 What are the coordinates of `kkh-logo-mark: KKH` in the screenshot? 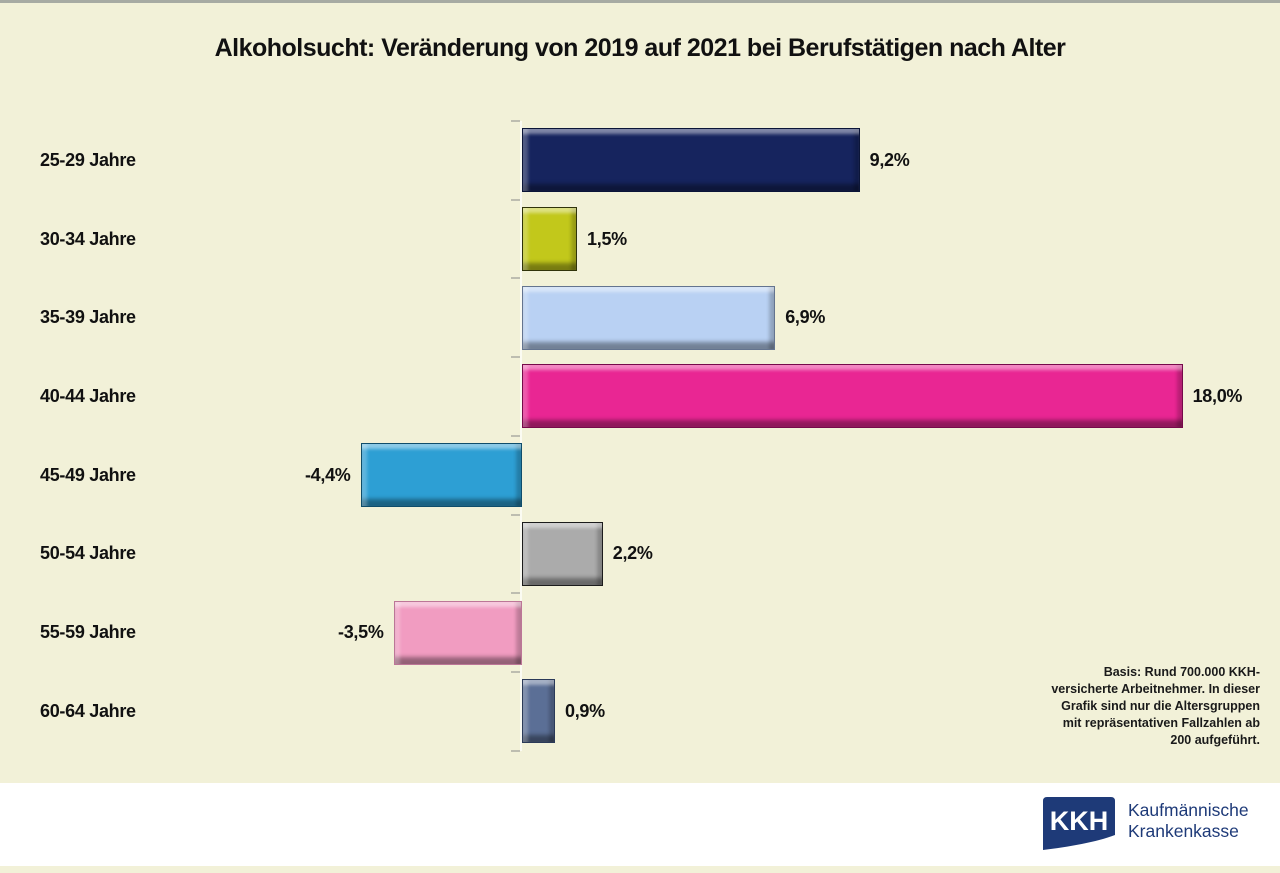 It's located at (1079, 823).